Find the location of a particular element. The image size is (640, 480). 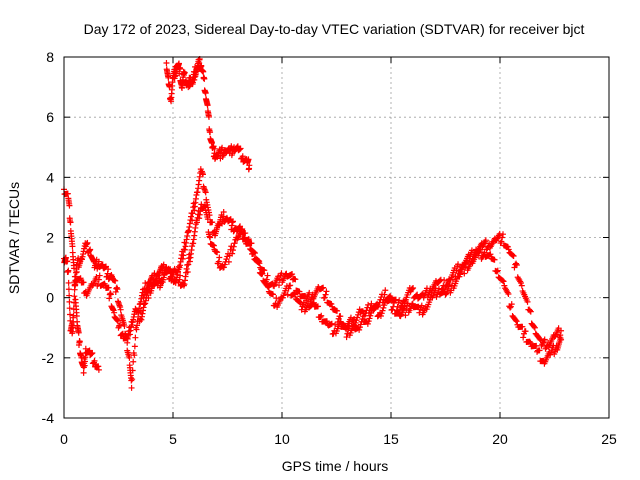

x-axis-label: GPS time / hours is located at coordinates (335, 466).